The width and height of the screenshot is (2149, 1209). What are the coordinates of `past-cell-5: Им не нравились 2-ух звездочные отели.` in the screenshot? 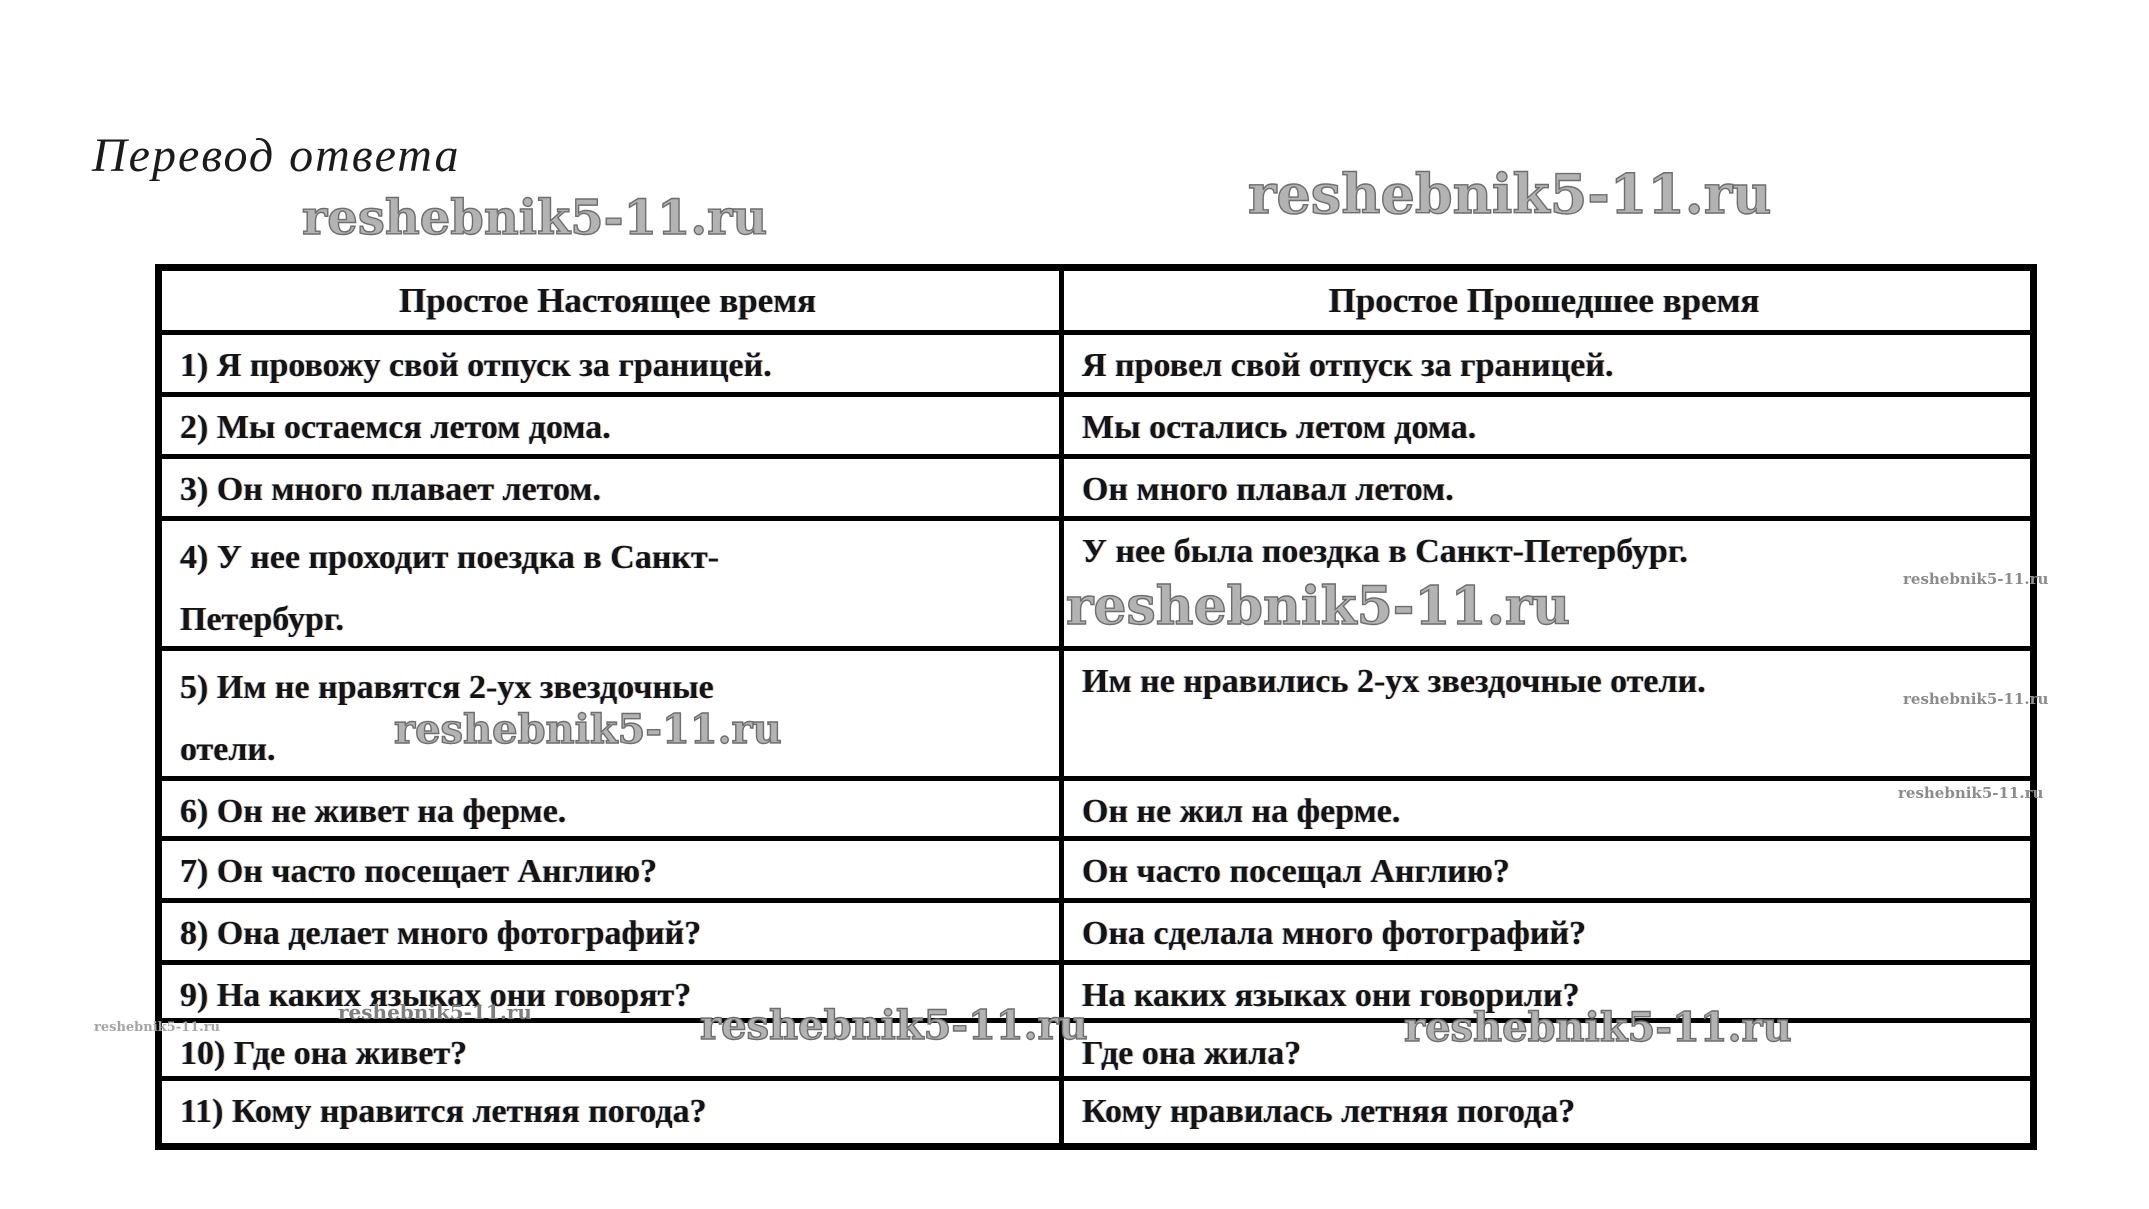 It's located at (1547, 716).